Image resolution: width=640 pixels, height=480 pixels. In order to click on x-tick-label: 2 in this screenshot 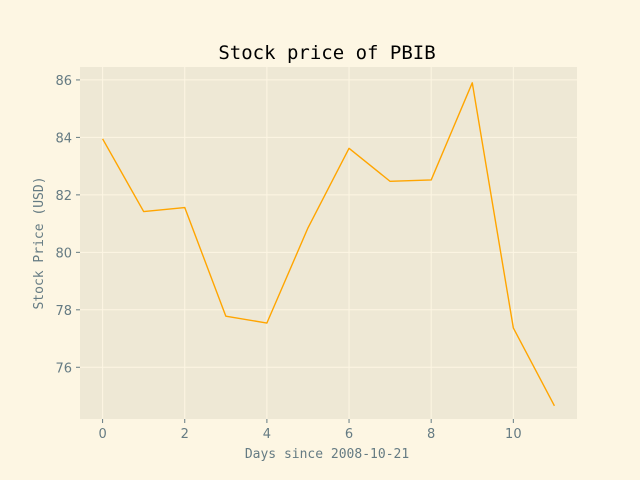, I will do `click(185, 434)`.